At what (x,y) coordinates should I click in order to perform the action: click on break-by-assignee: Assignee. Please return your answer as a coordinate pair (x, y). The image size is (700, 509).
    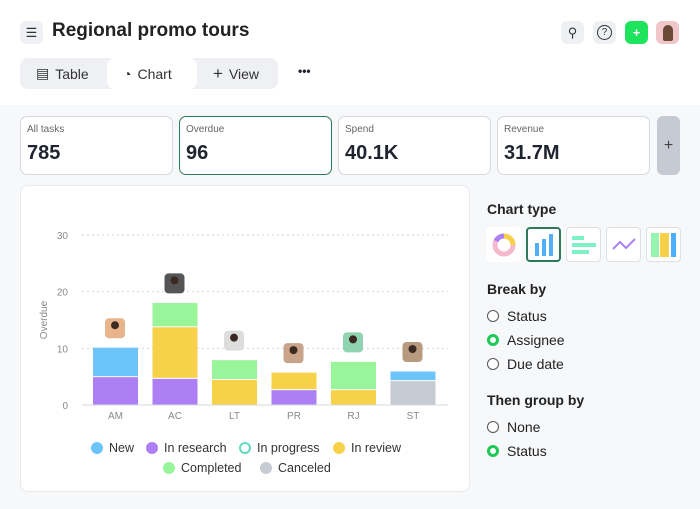
    Looking at the image, I should click on (526, 340).